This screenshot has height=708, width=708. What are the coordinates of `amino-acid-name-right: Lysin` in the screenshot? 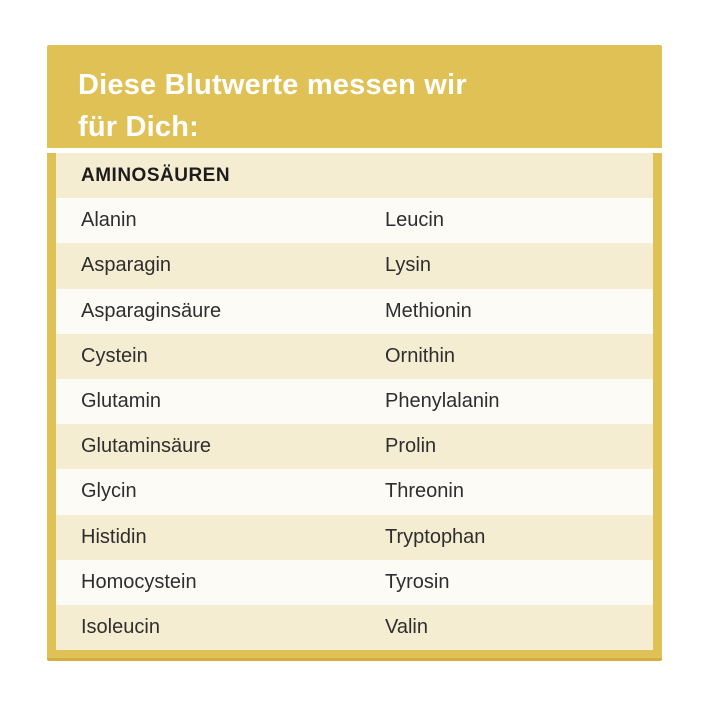 It's located at (408, 265).